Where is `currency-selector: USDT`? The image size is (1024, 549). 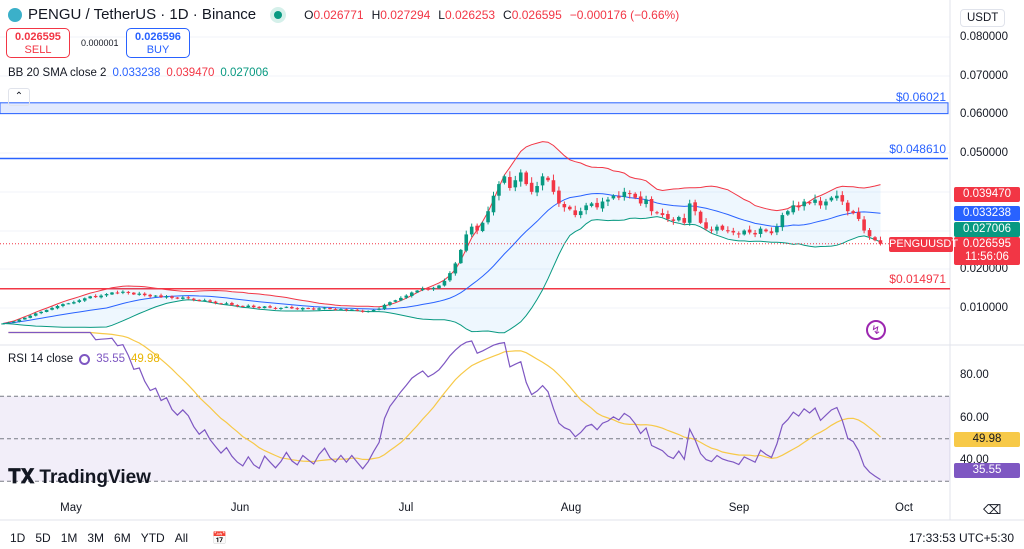 currency-selector: USDT is located at coordinates (983, 18).